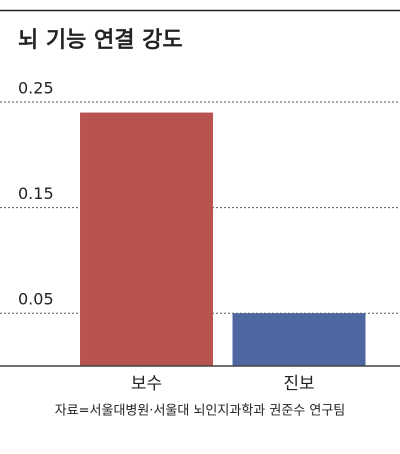 The image size is (400, 454). What do you see at coordinates (36, 193) in the screenshot?
I see `y-tick-label: 0.15` at bounding box center [36, 193].